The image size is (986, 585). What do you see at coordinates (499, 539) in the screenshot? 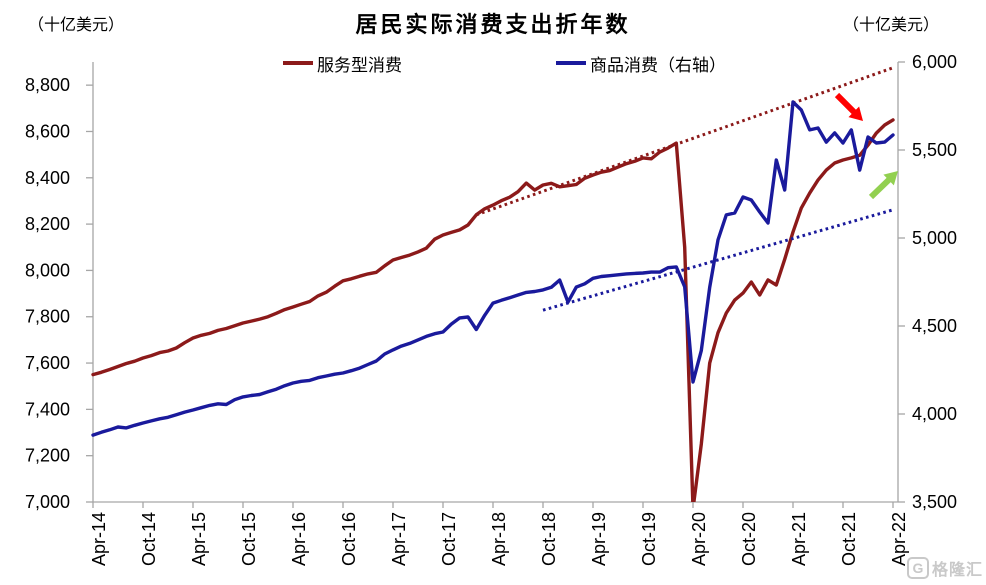
I see `x-axis-tick-label: Apr-18` at bounding box center [499, 539].